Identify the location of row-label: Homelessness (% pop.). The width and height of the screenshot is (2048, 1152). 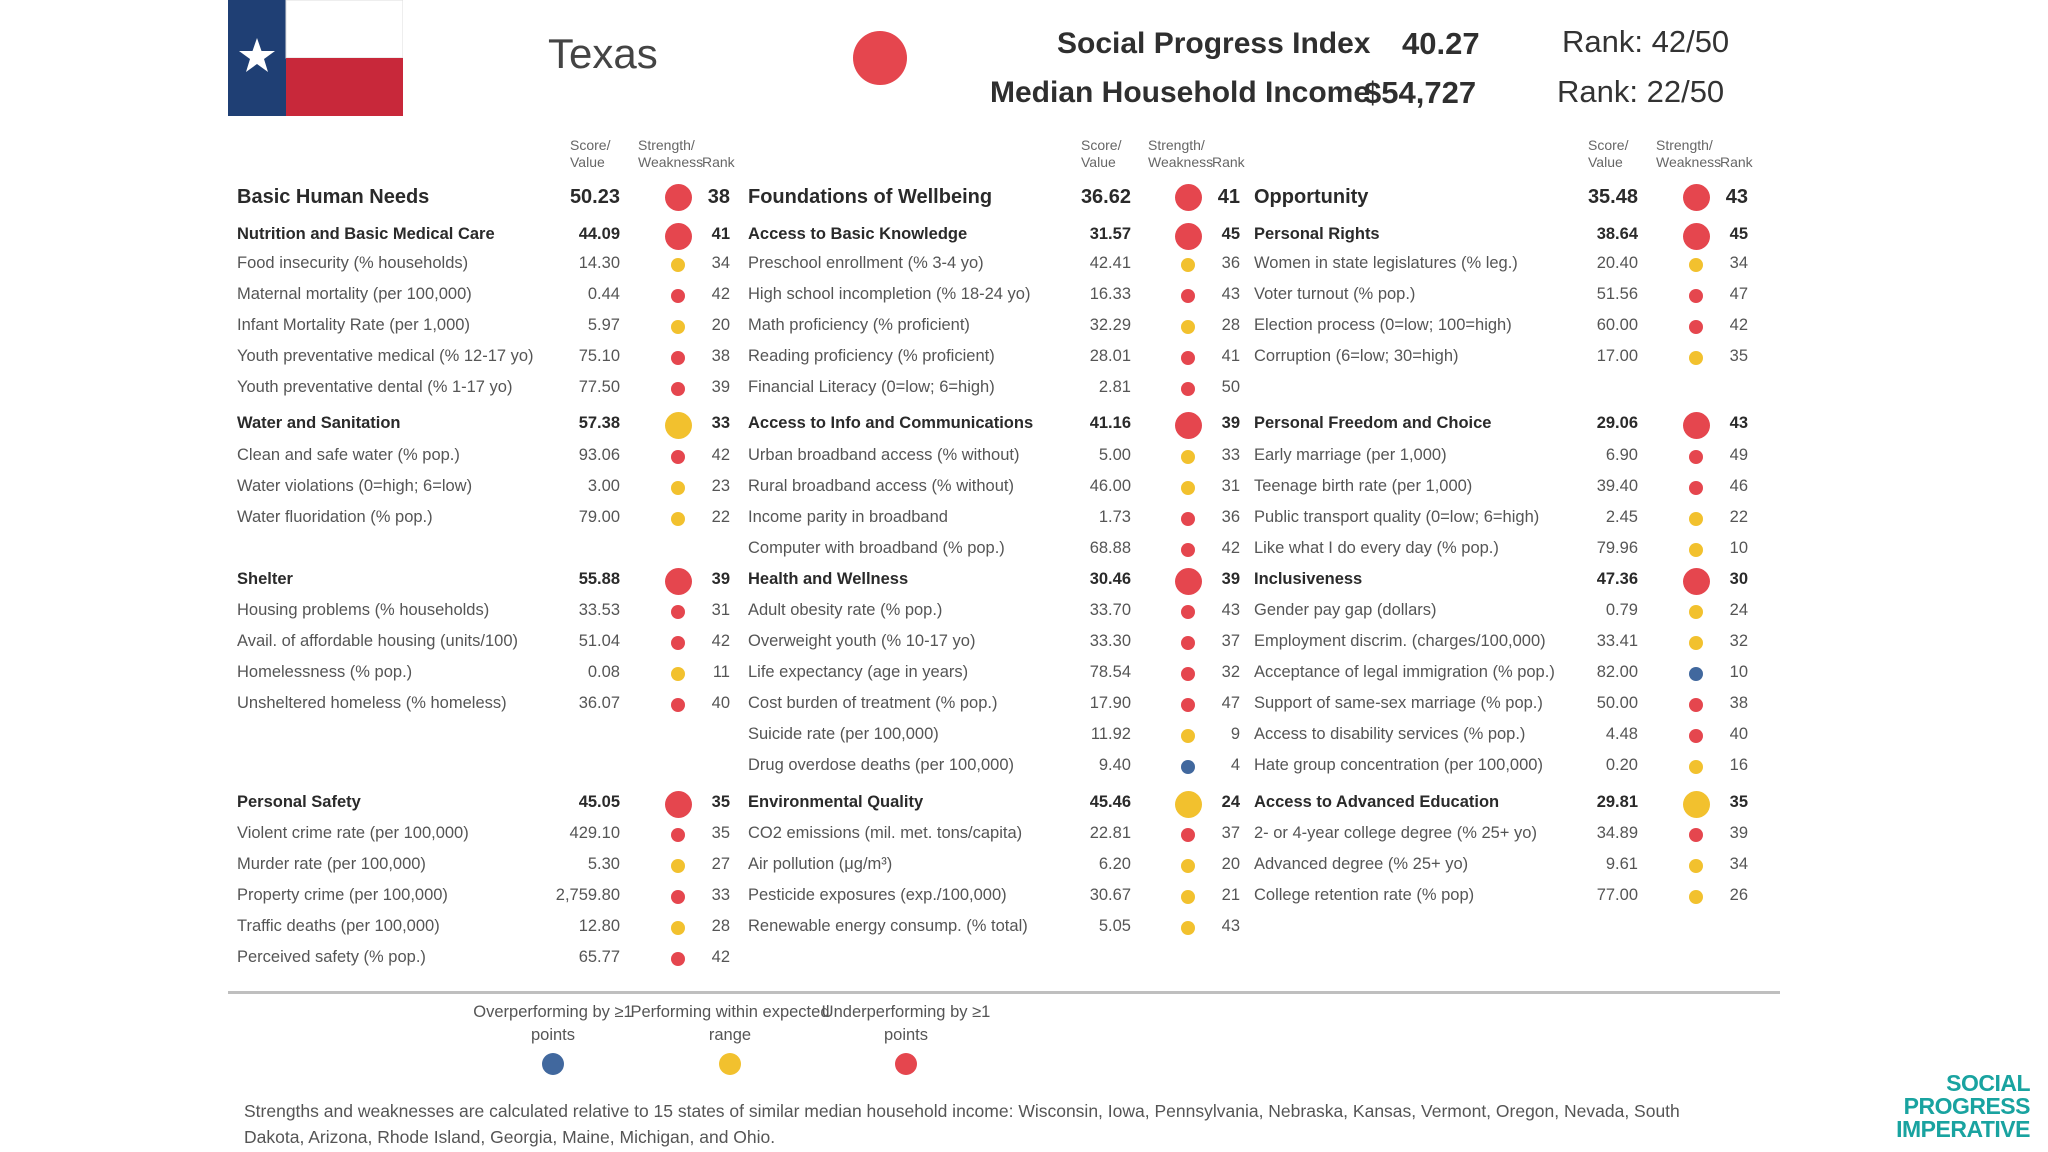
(325, 672).